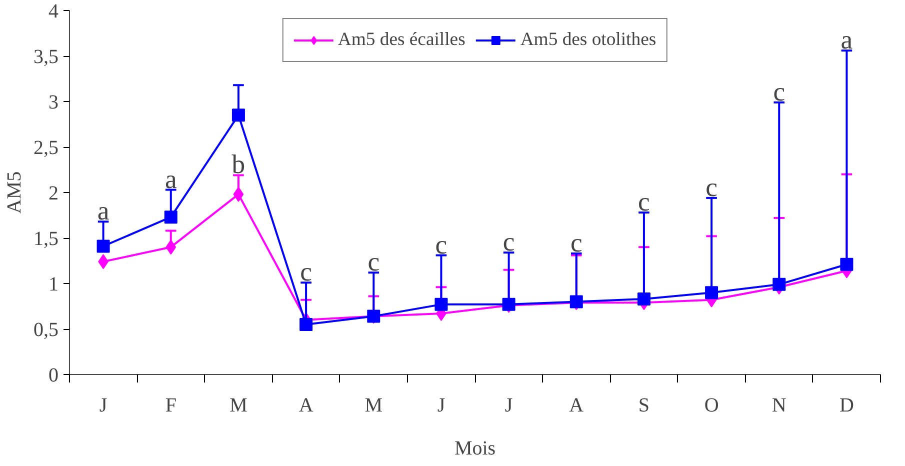 This screenshot has height=466, width=905. I want to click on y-tick-label: 0, so click(53, 375).